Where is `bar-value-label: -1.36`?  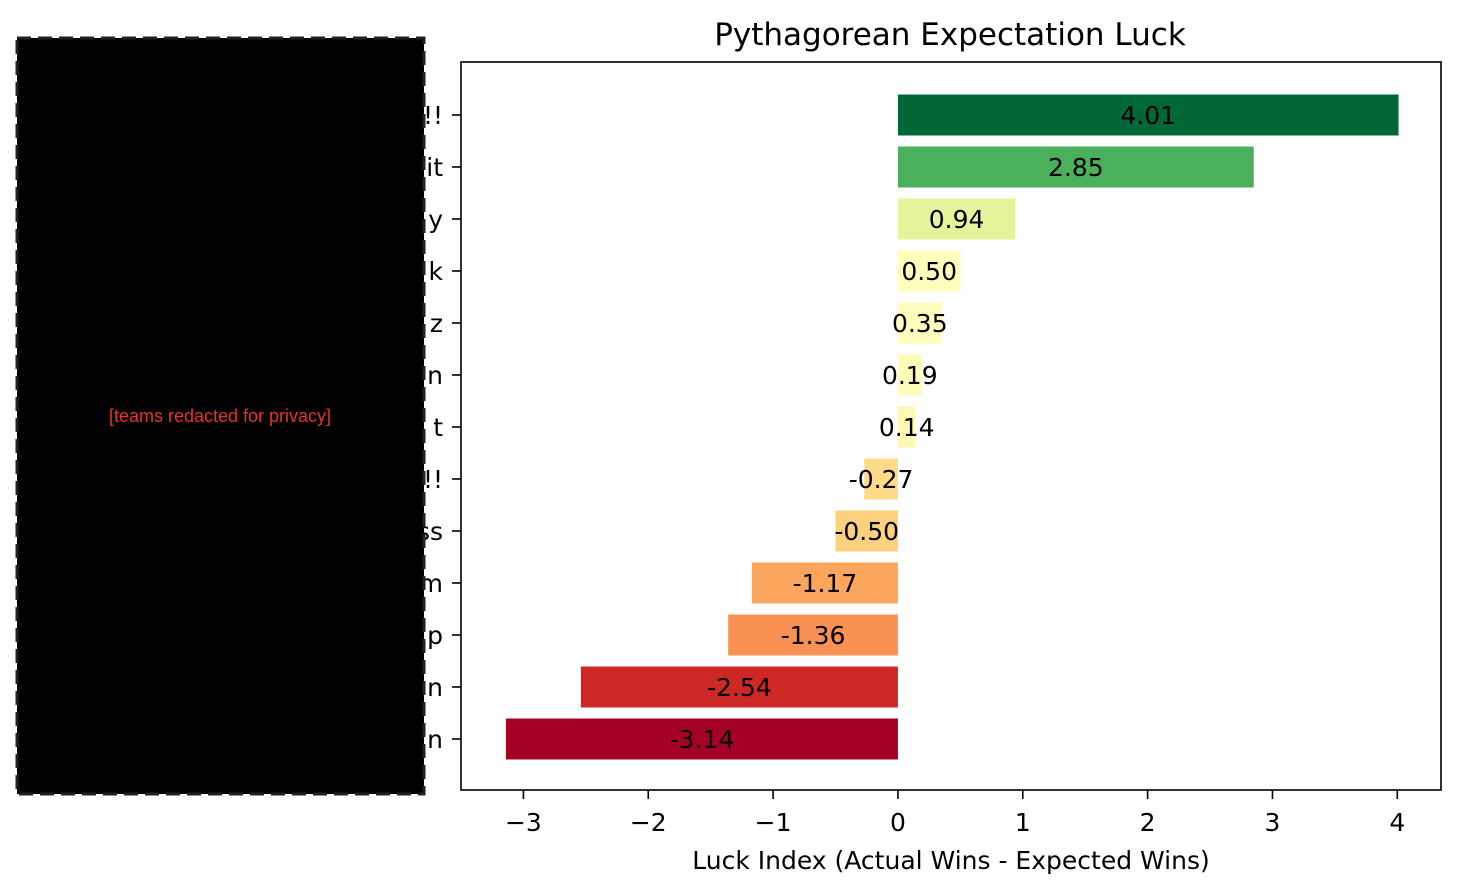
bar-value-label: -1.36 is located at coordinates (813, 635).